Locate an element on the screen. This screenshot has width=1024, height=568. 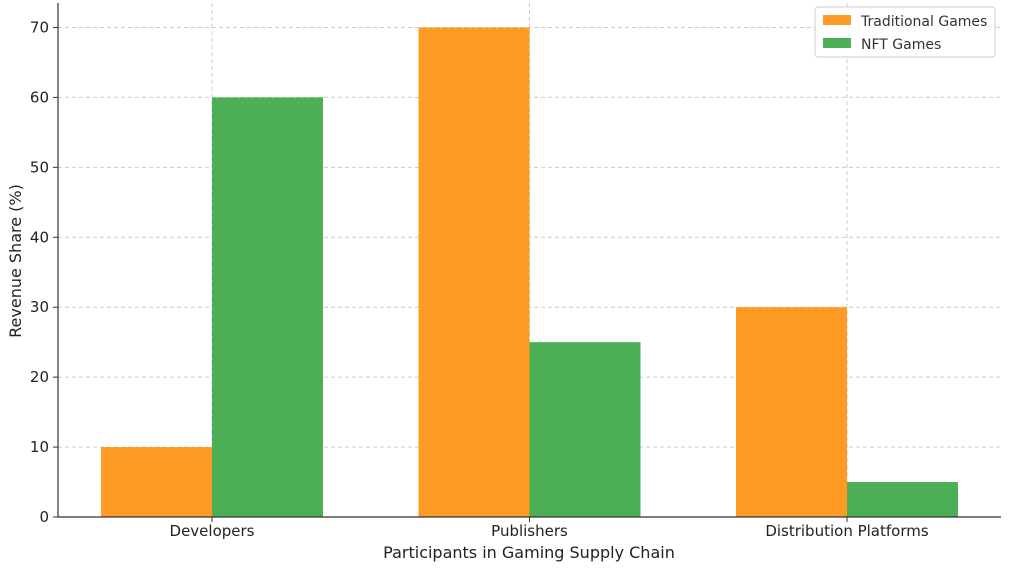
bar-nft-games-publishers is located at coordinates (585, 429).